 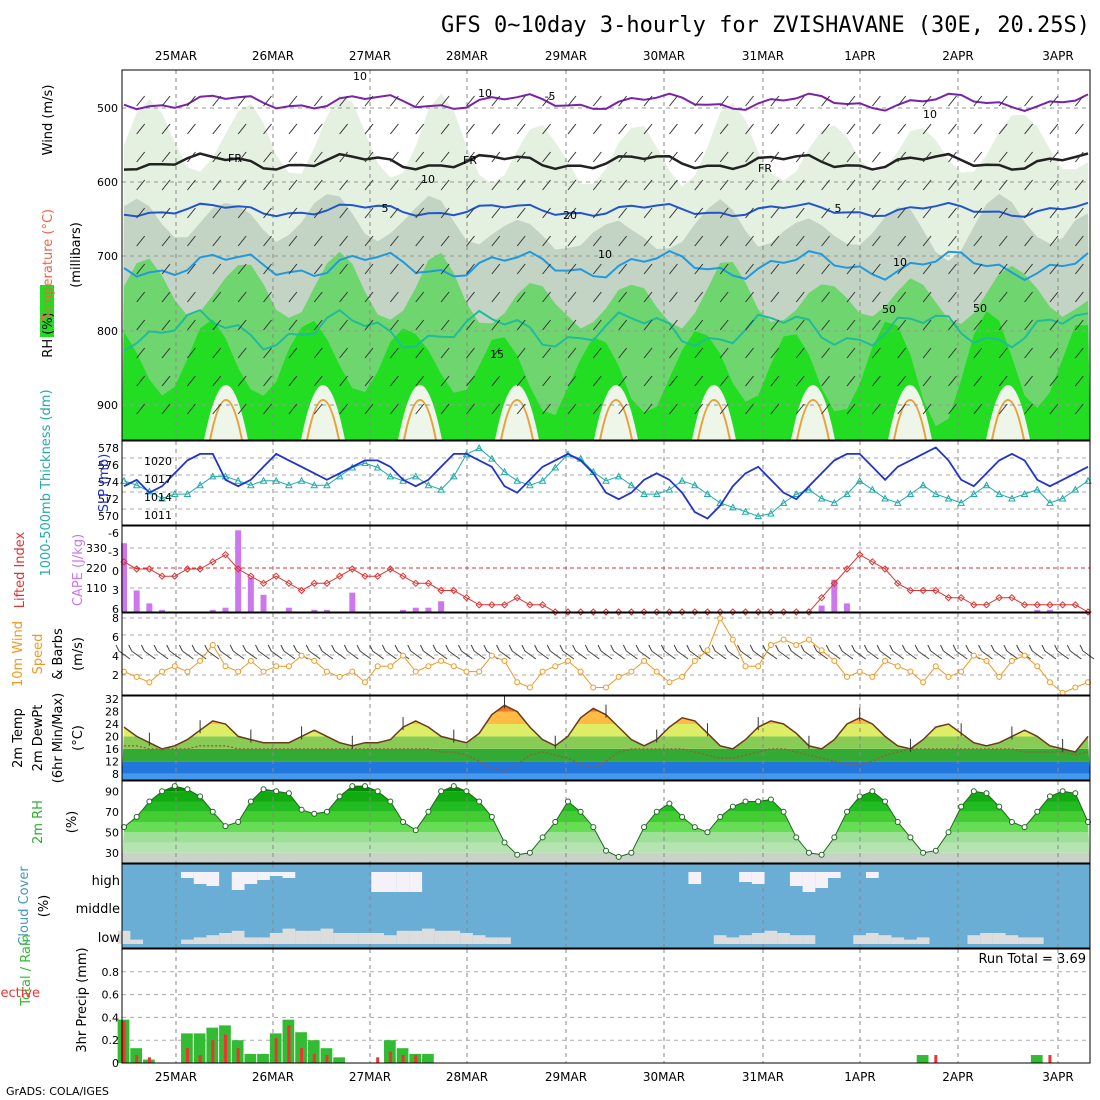 What do you see at coordinates (58, 738) in the screenshot?
I see `temp-ylabel-2: (6hr Min/Max)` at bounding box center [58, 738].